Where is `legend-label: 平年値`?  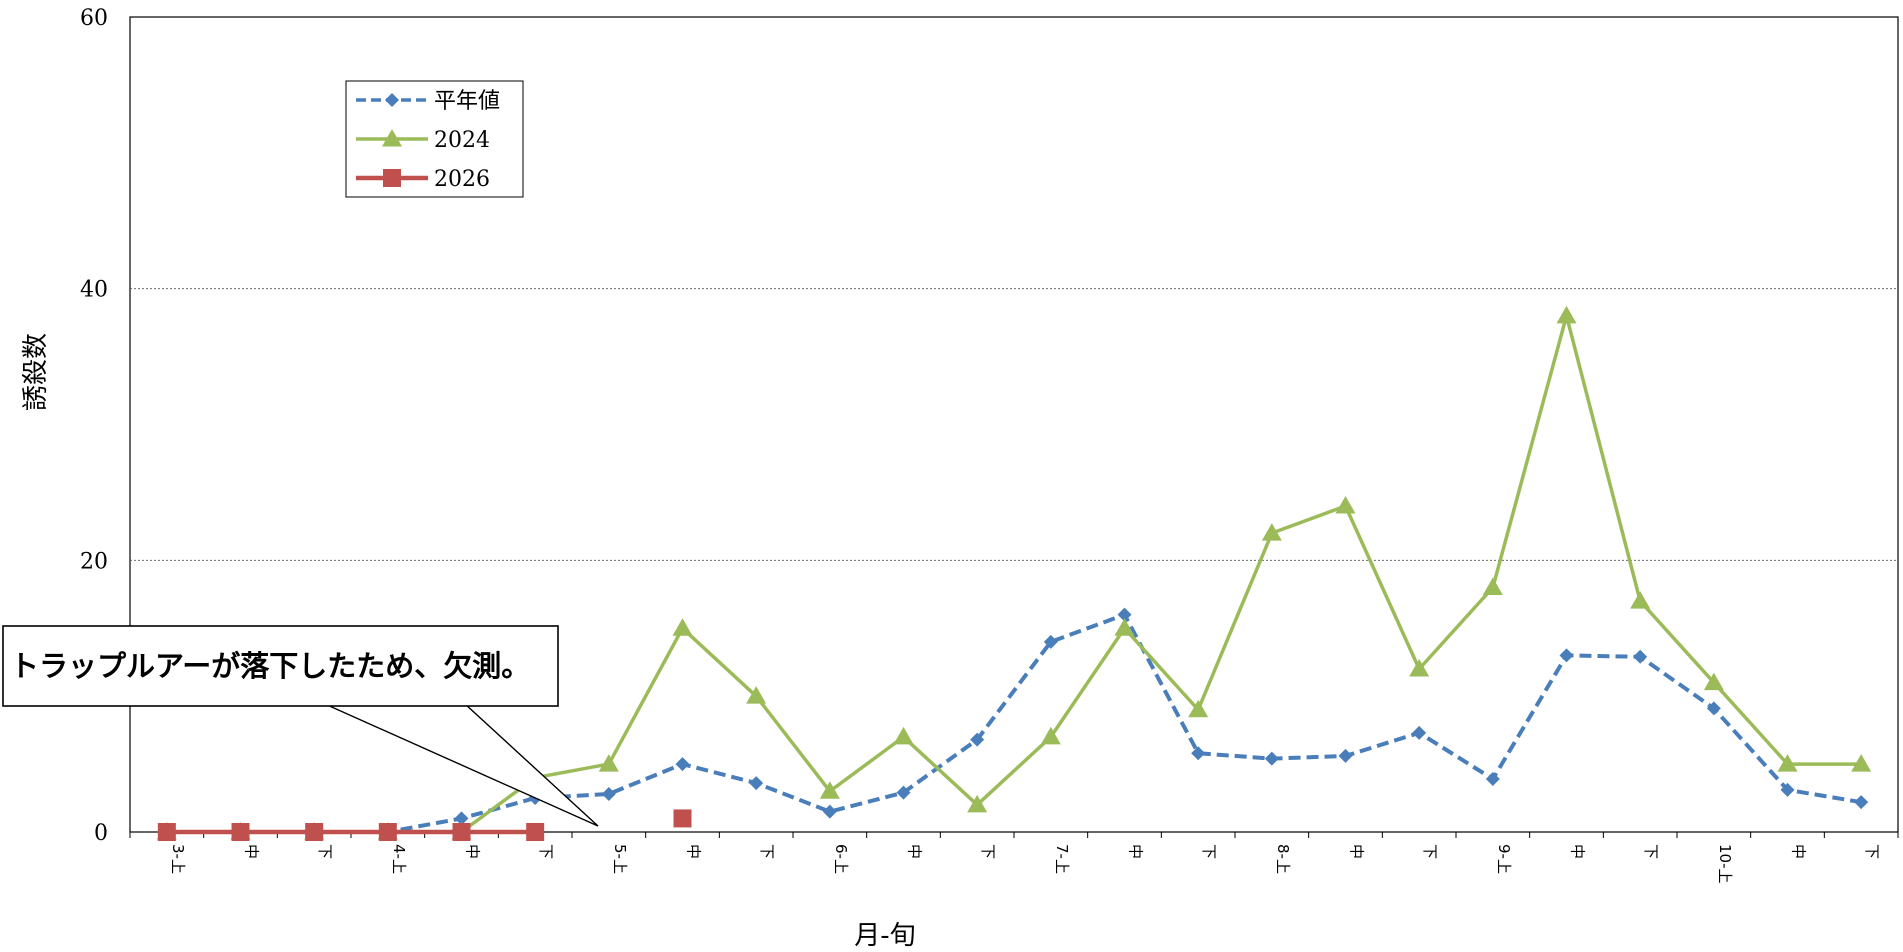
legend-label: 平年値 is located at coordinates (467, 101).